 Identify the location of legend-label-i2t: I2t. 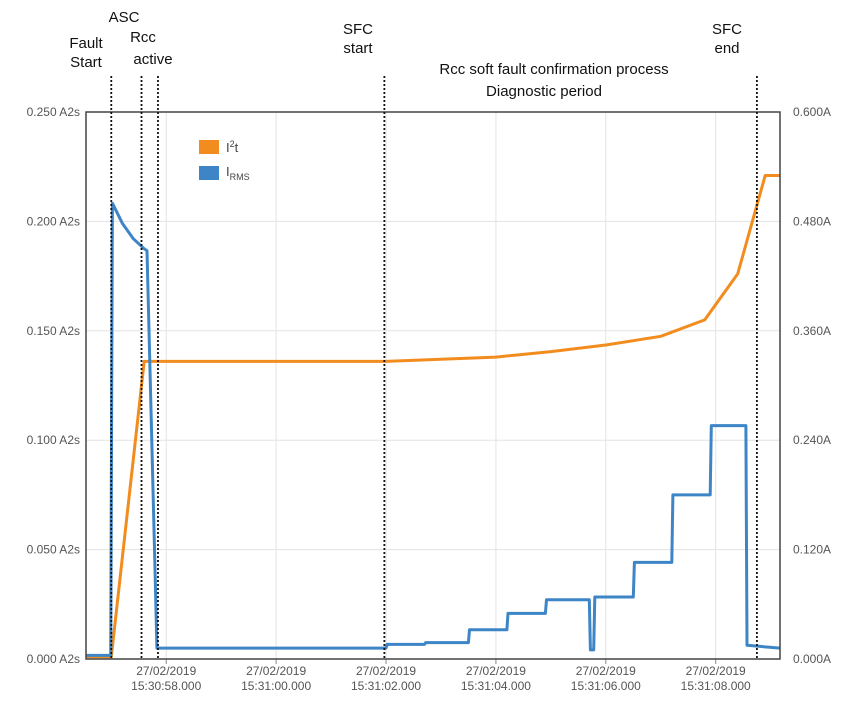
(232, 147).